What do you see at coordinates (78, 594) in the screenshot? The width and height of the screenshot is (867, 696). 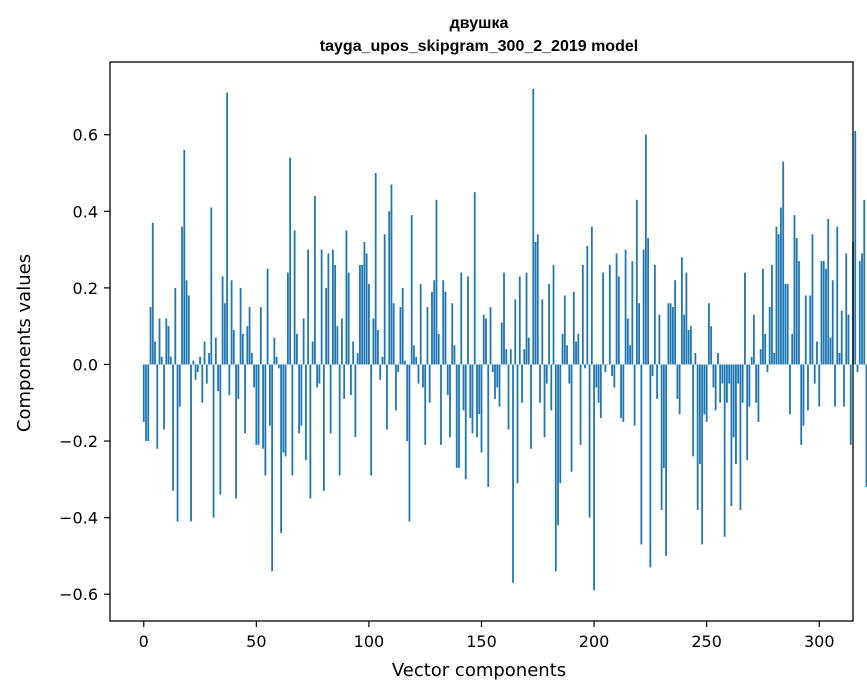 I see `y-tick-label: −0.6` at bounding box center [78, 594].